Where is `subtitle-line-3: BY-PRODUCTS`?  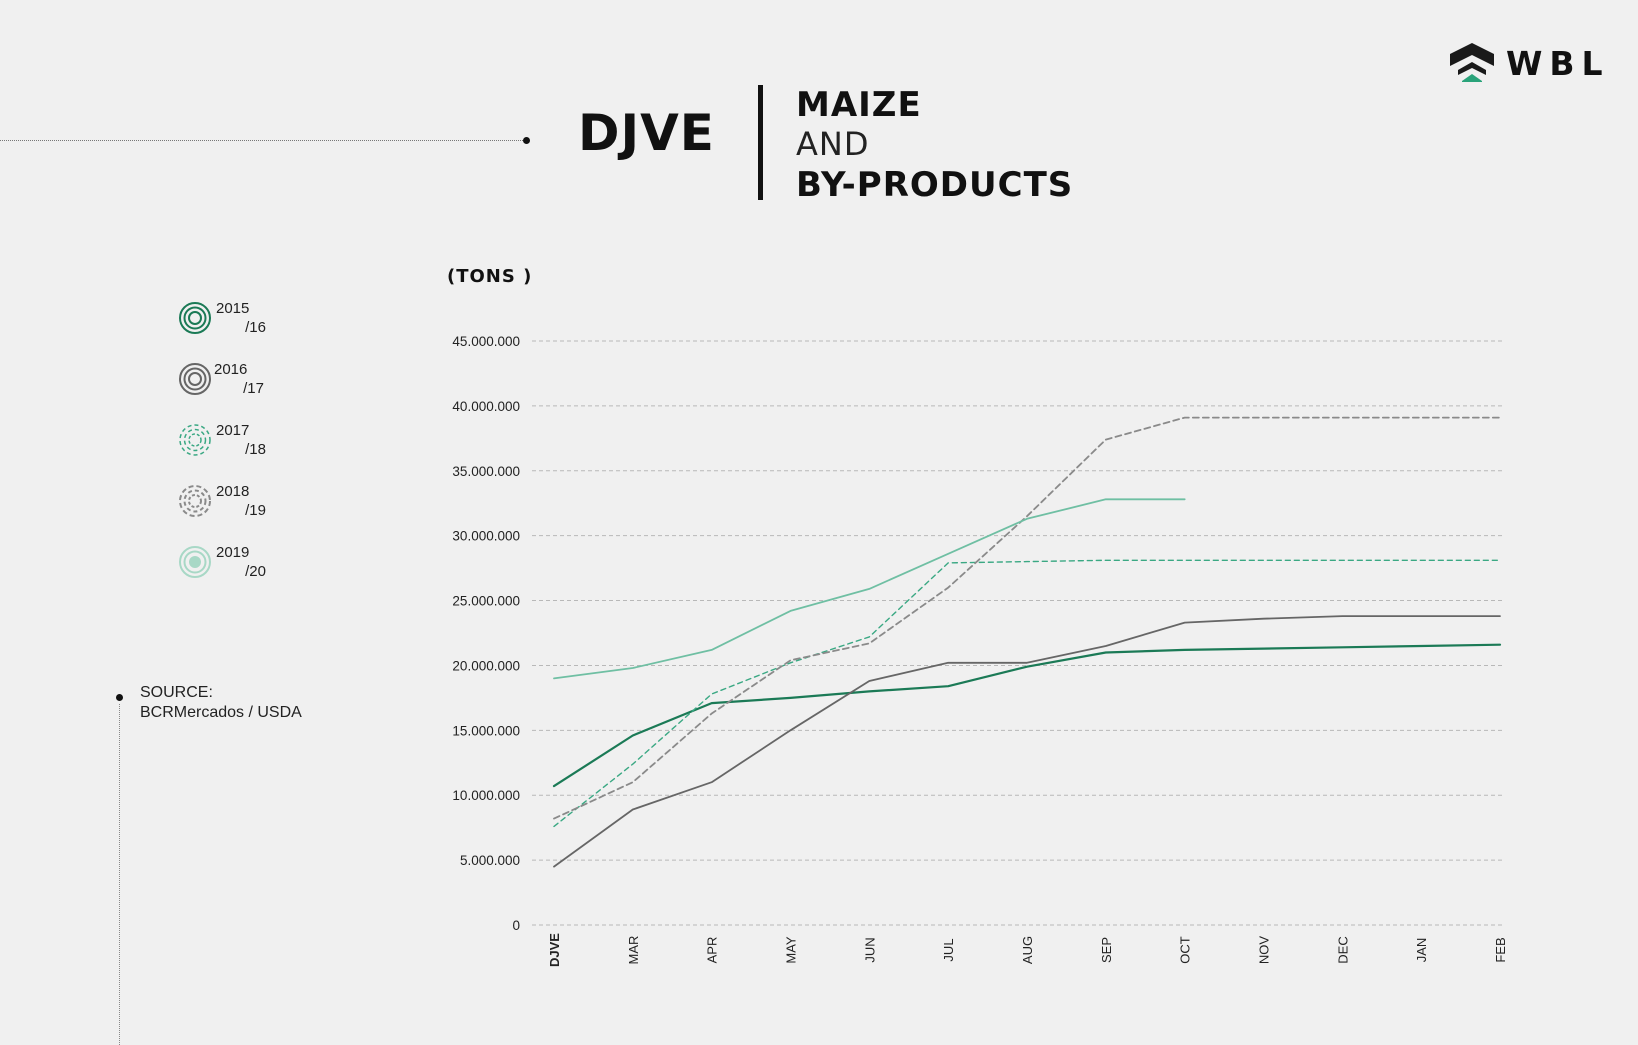
subtitle-line-3: BY-PRODUCTS is located at coordinates (935, 185).